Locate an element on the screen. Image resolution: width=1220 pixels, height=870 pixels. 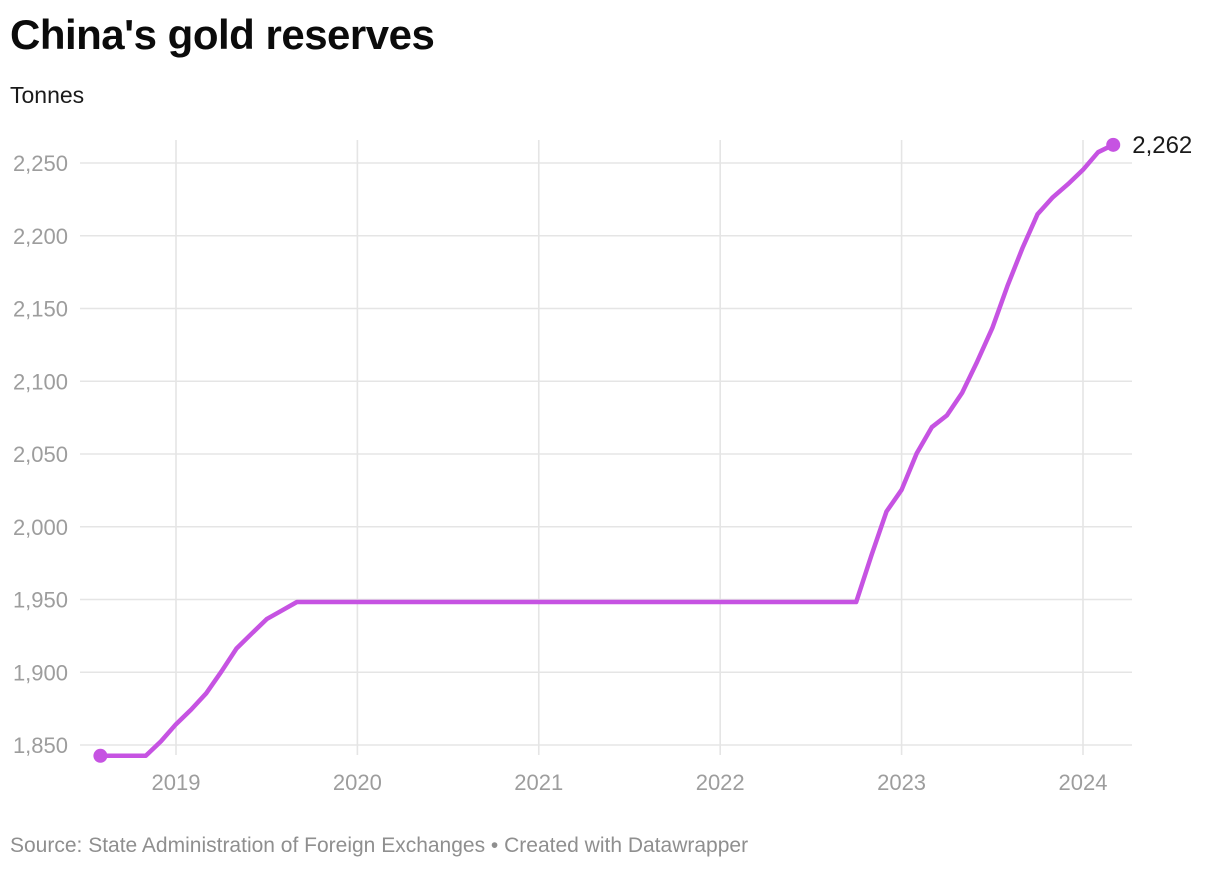
y-tick-label: 1,850 is located at coordinates (40, 745).